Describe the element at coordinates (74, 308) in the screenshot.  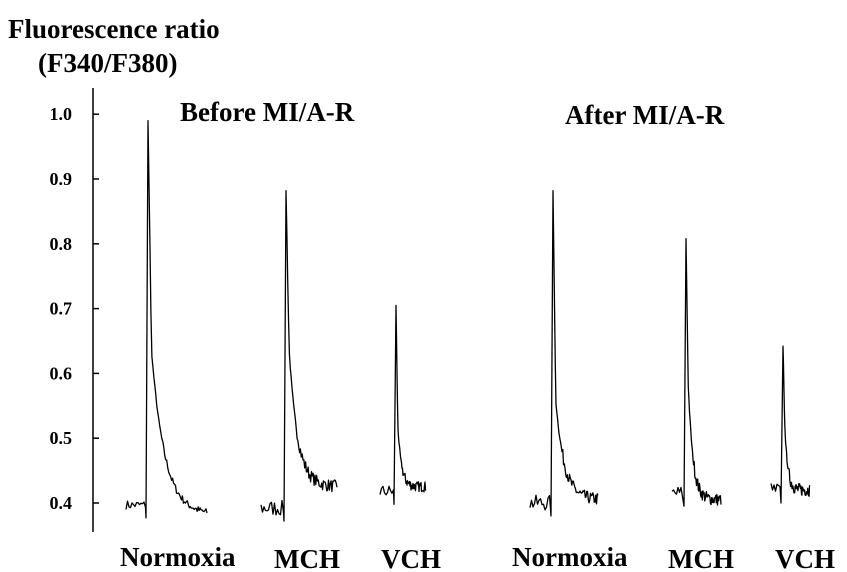
I see `y-axis-ticks: 1.0 0.9 0.8 0.7 0.6 0.5 0.4` at that location.